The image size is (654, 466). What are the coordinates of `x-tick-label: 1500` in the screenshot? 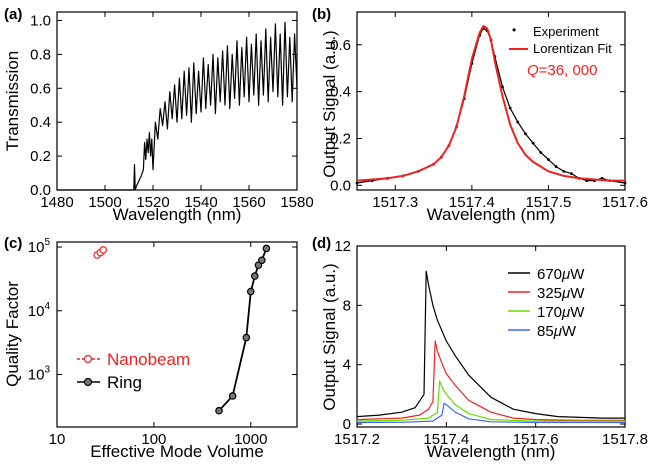 It's located at (104, 202).